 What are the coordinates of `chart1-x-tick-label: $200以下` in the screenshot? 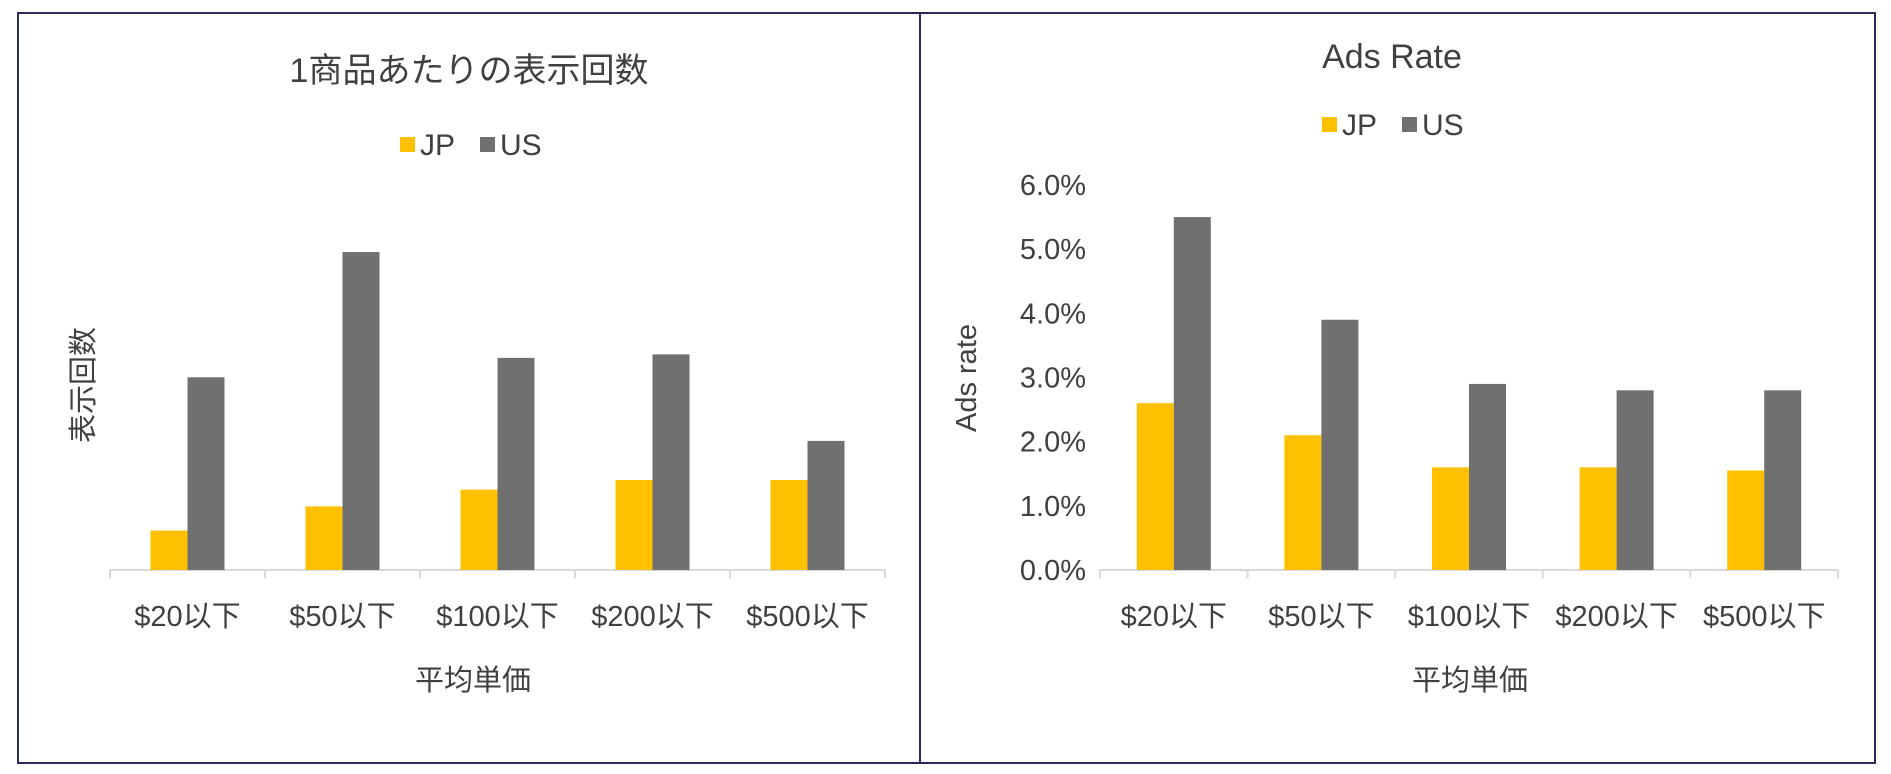 It's located at (652, 617).